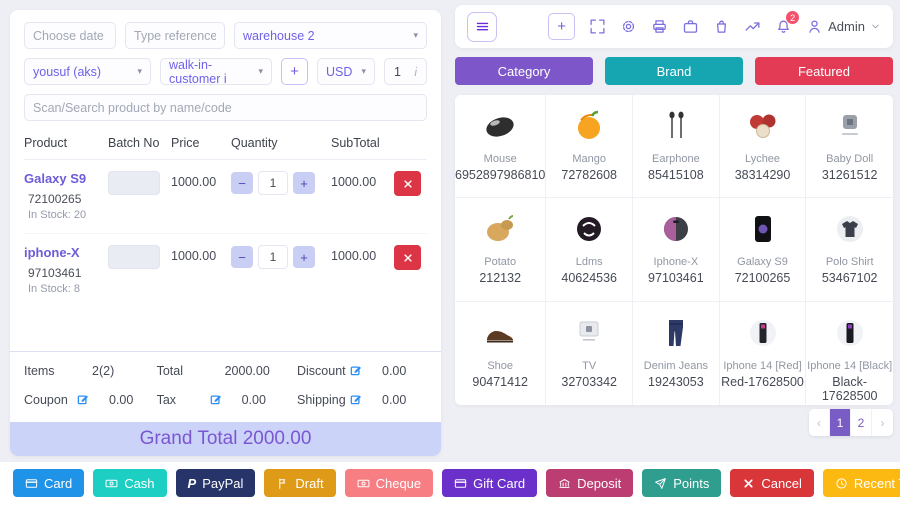 The image size is (900, 506). What do you see at coordinates (500, 333) in the screenshot?
I see `product-image-shoe` at bounding box center [500, 333].